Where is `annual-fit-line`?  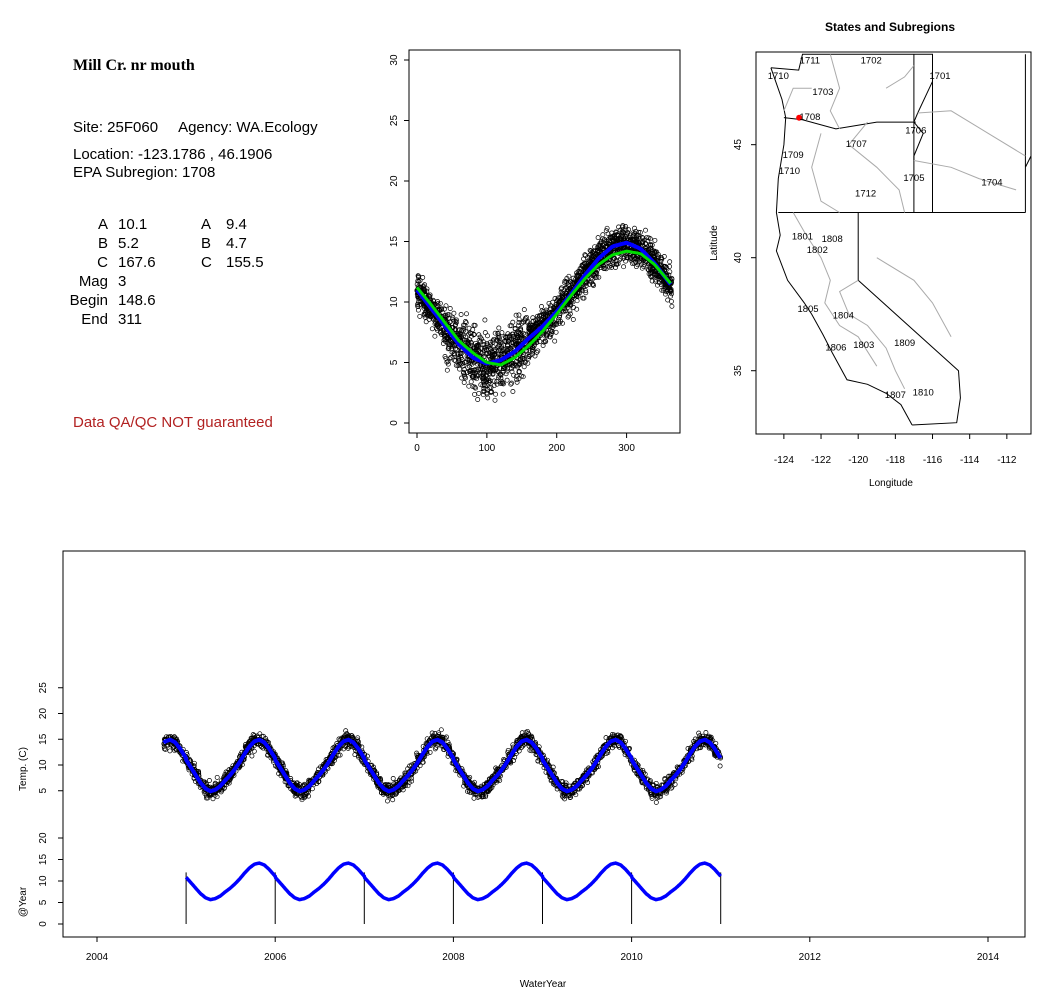 annual-fit-line is located at coordinates (453, 881).